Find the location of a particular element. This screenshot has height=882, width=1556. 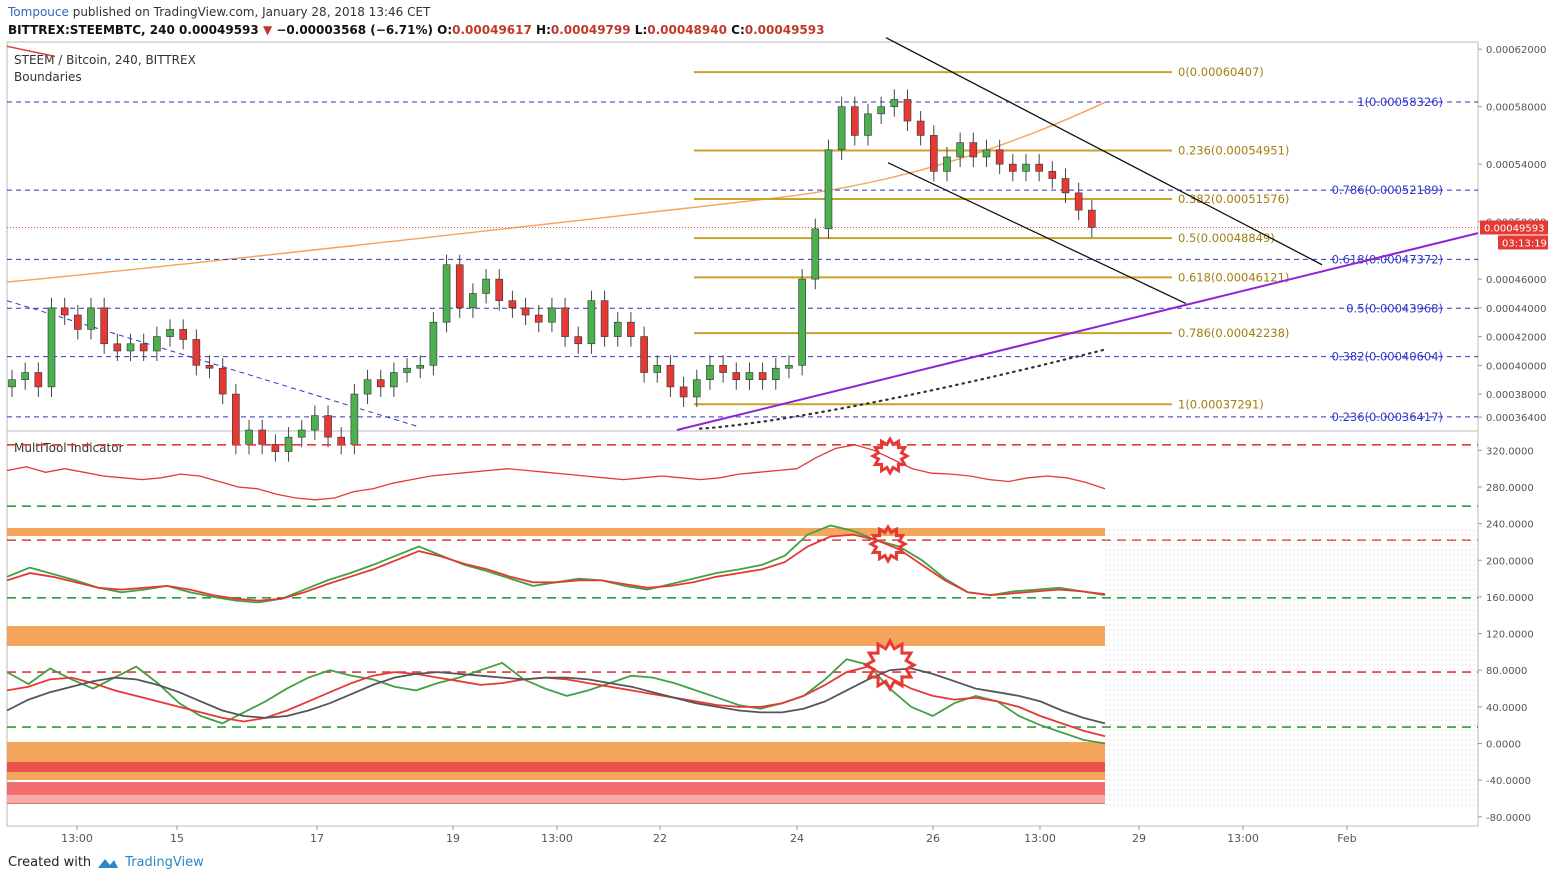

channel-upper-line is located at coordinates (1104, 151).